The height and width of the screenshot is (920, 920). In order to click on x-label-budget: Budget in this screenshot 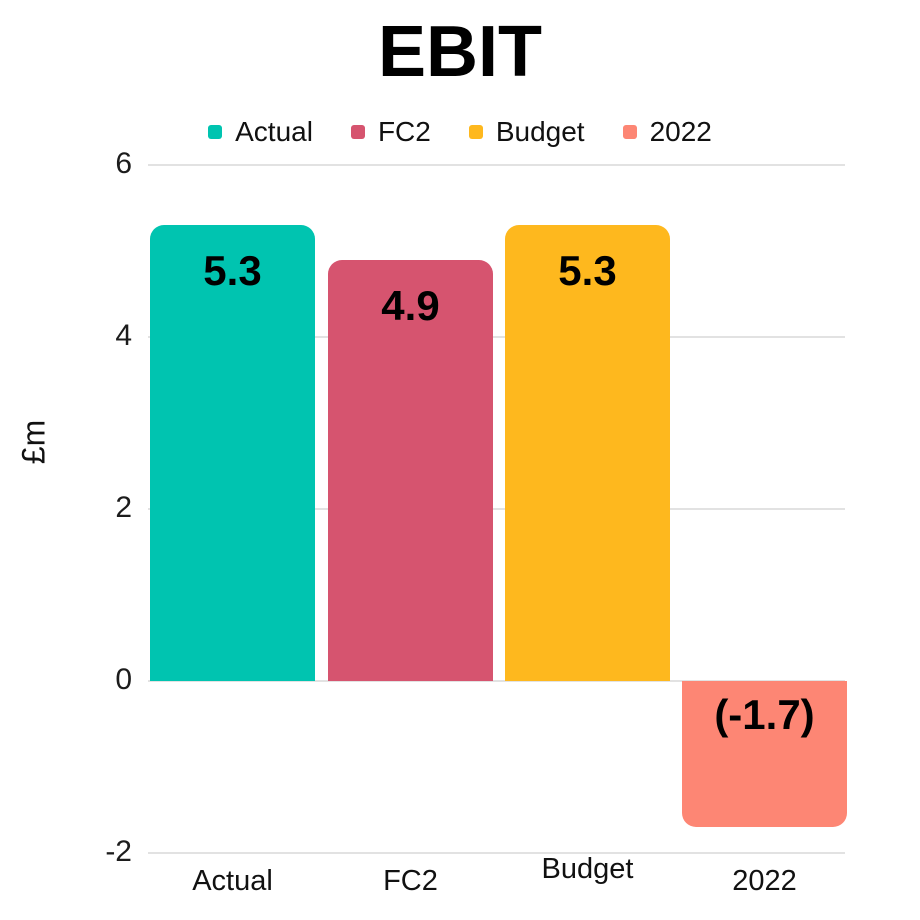, I will do `click(587, 869)`.